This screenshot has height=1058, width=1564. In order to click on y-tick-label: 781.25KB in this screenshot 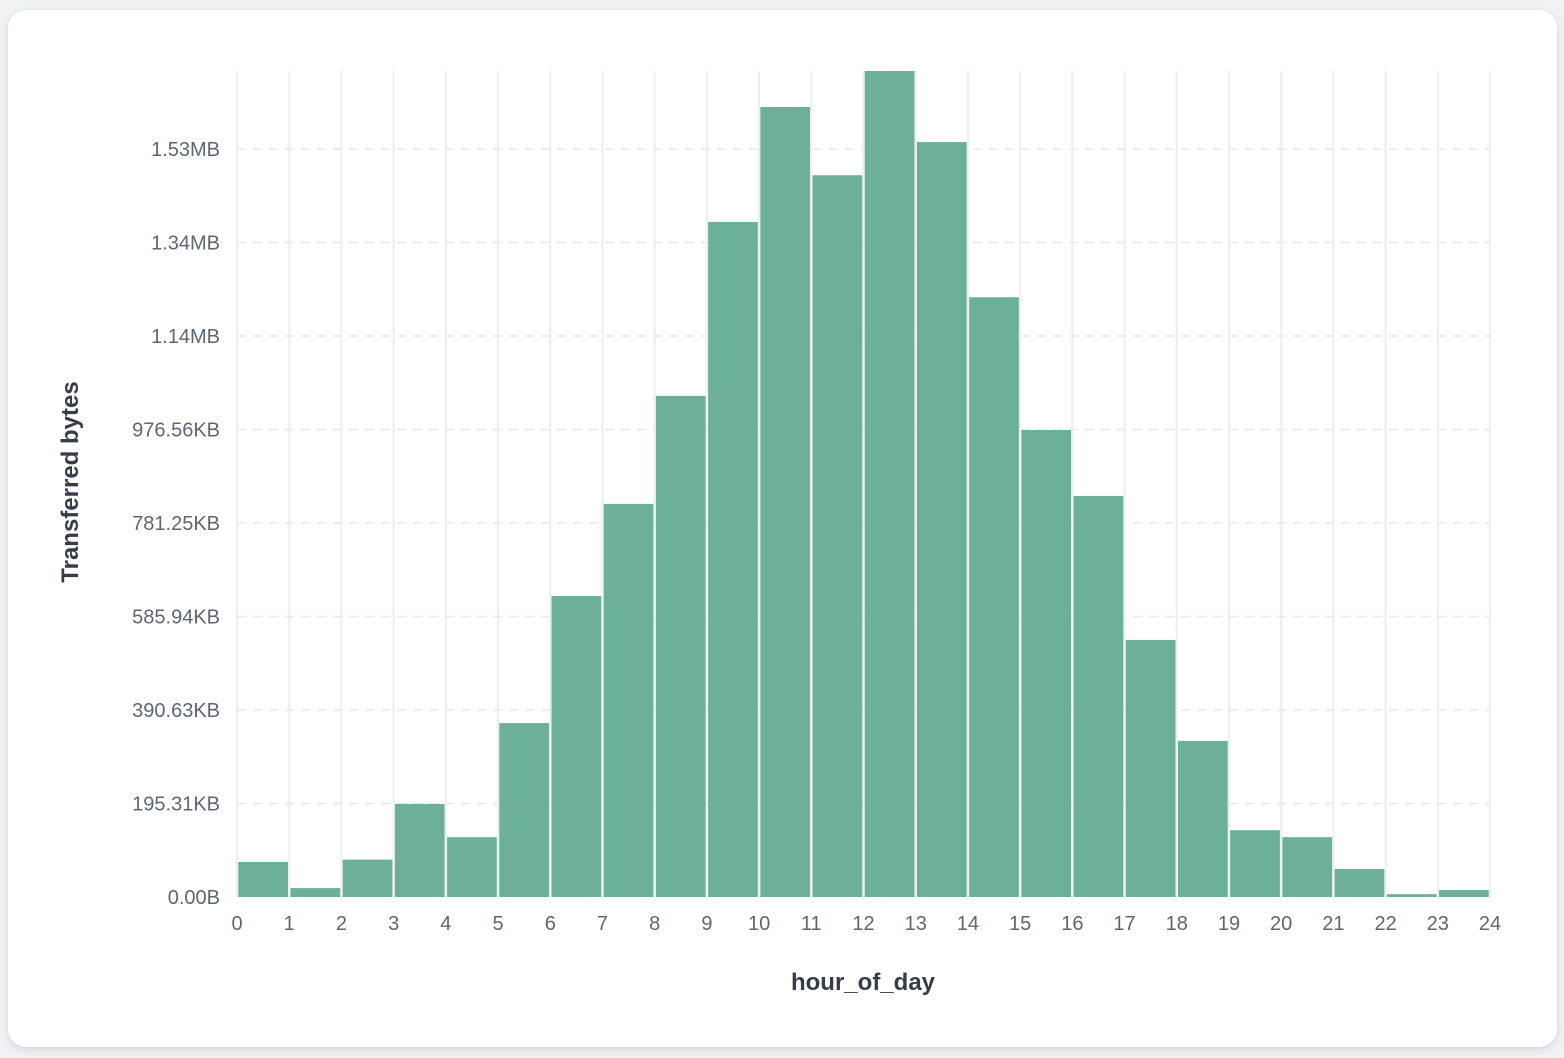, I will do `click(176, 524)`.